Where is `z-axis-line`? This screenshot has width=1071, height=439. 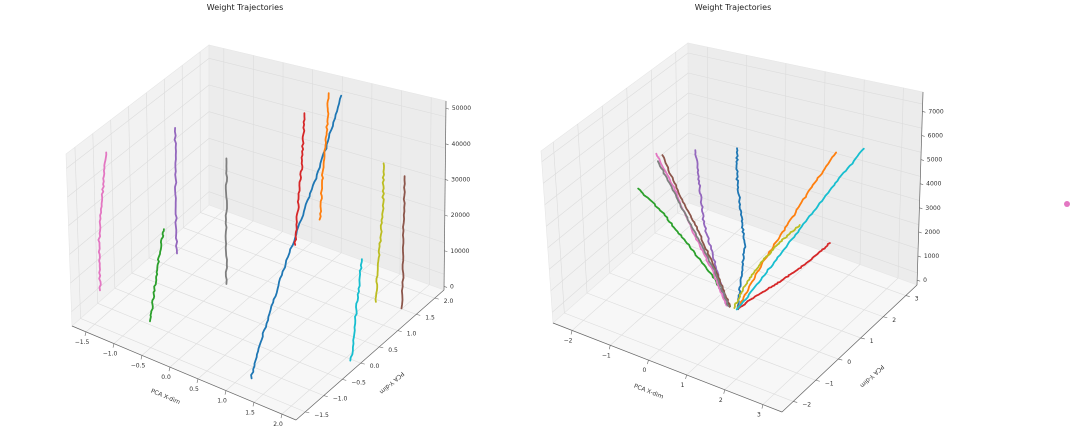 z-axis-line is located at coordinates (920, 188).